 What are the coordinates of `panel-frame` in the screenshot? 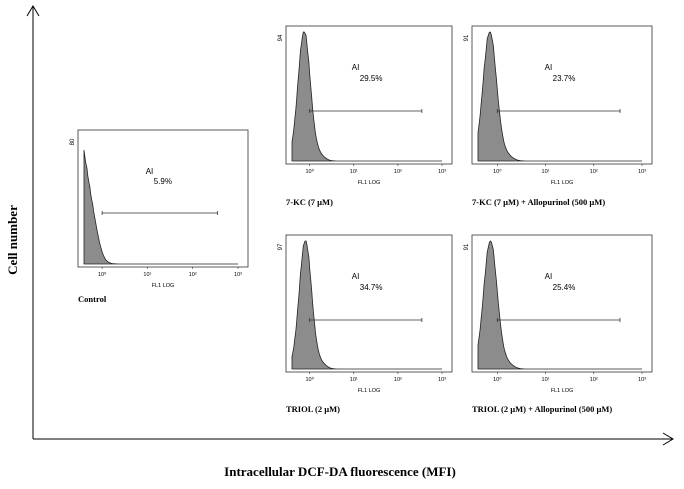 It's located at (163, 198).